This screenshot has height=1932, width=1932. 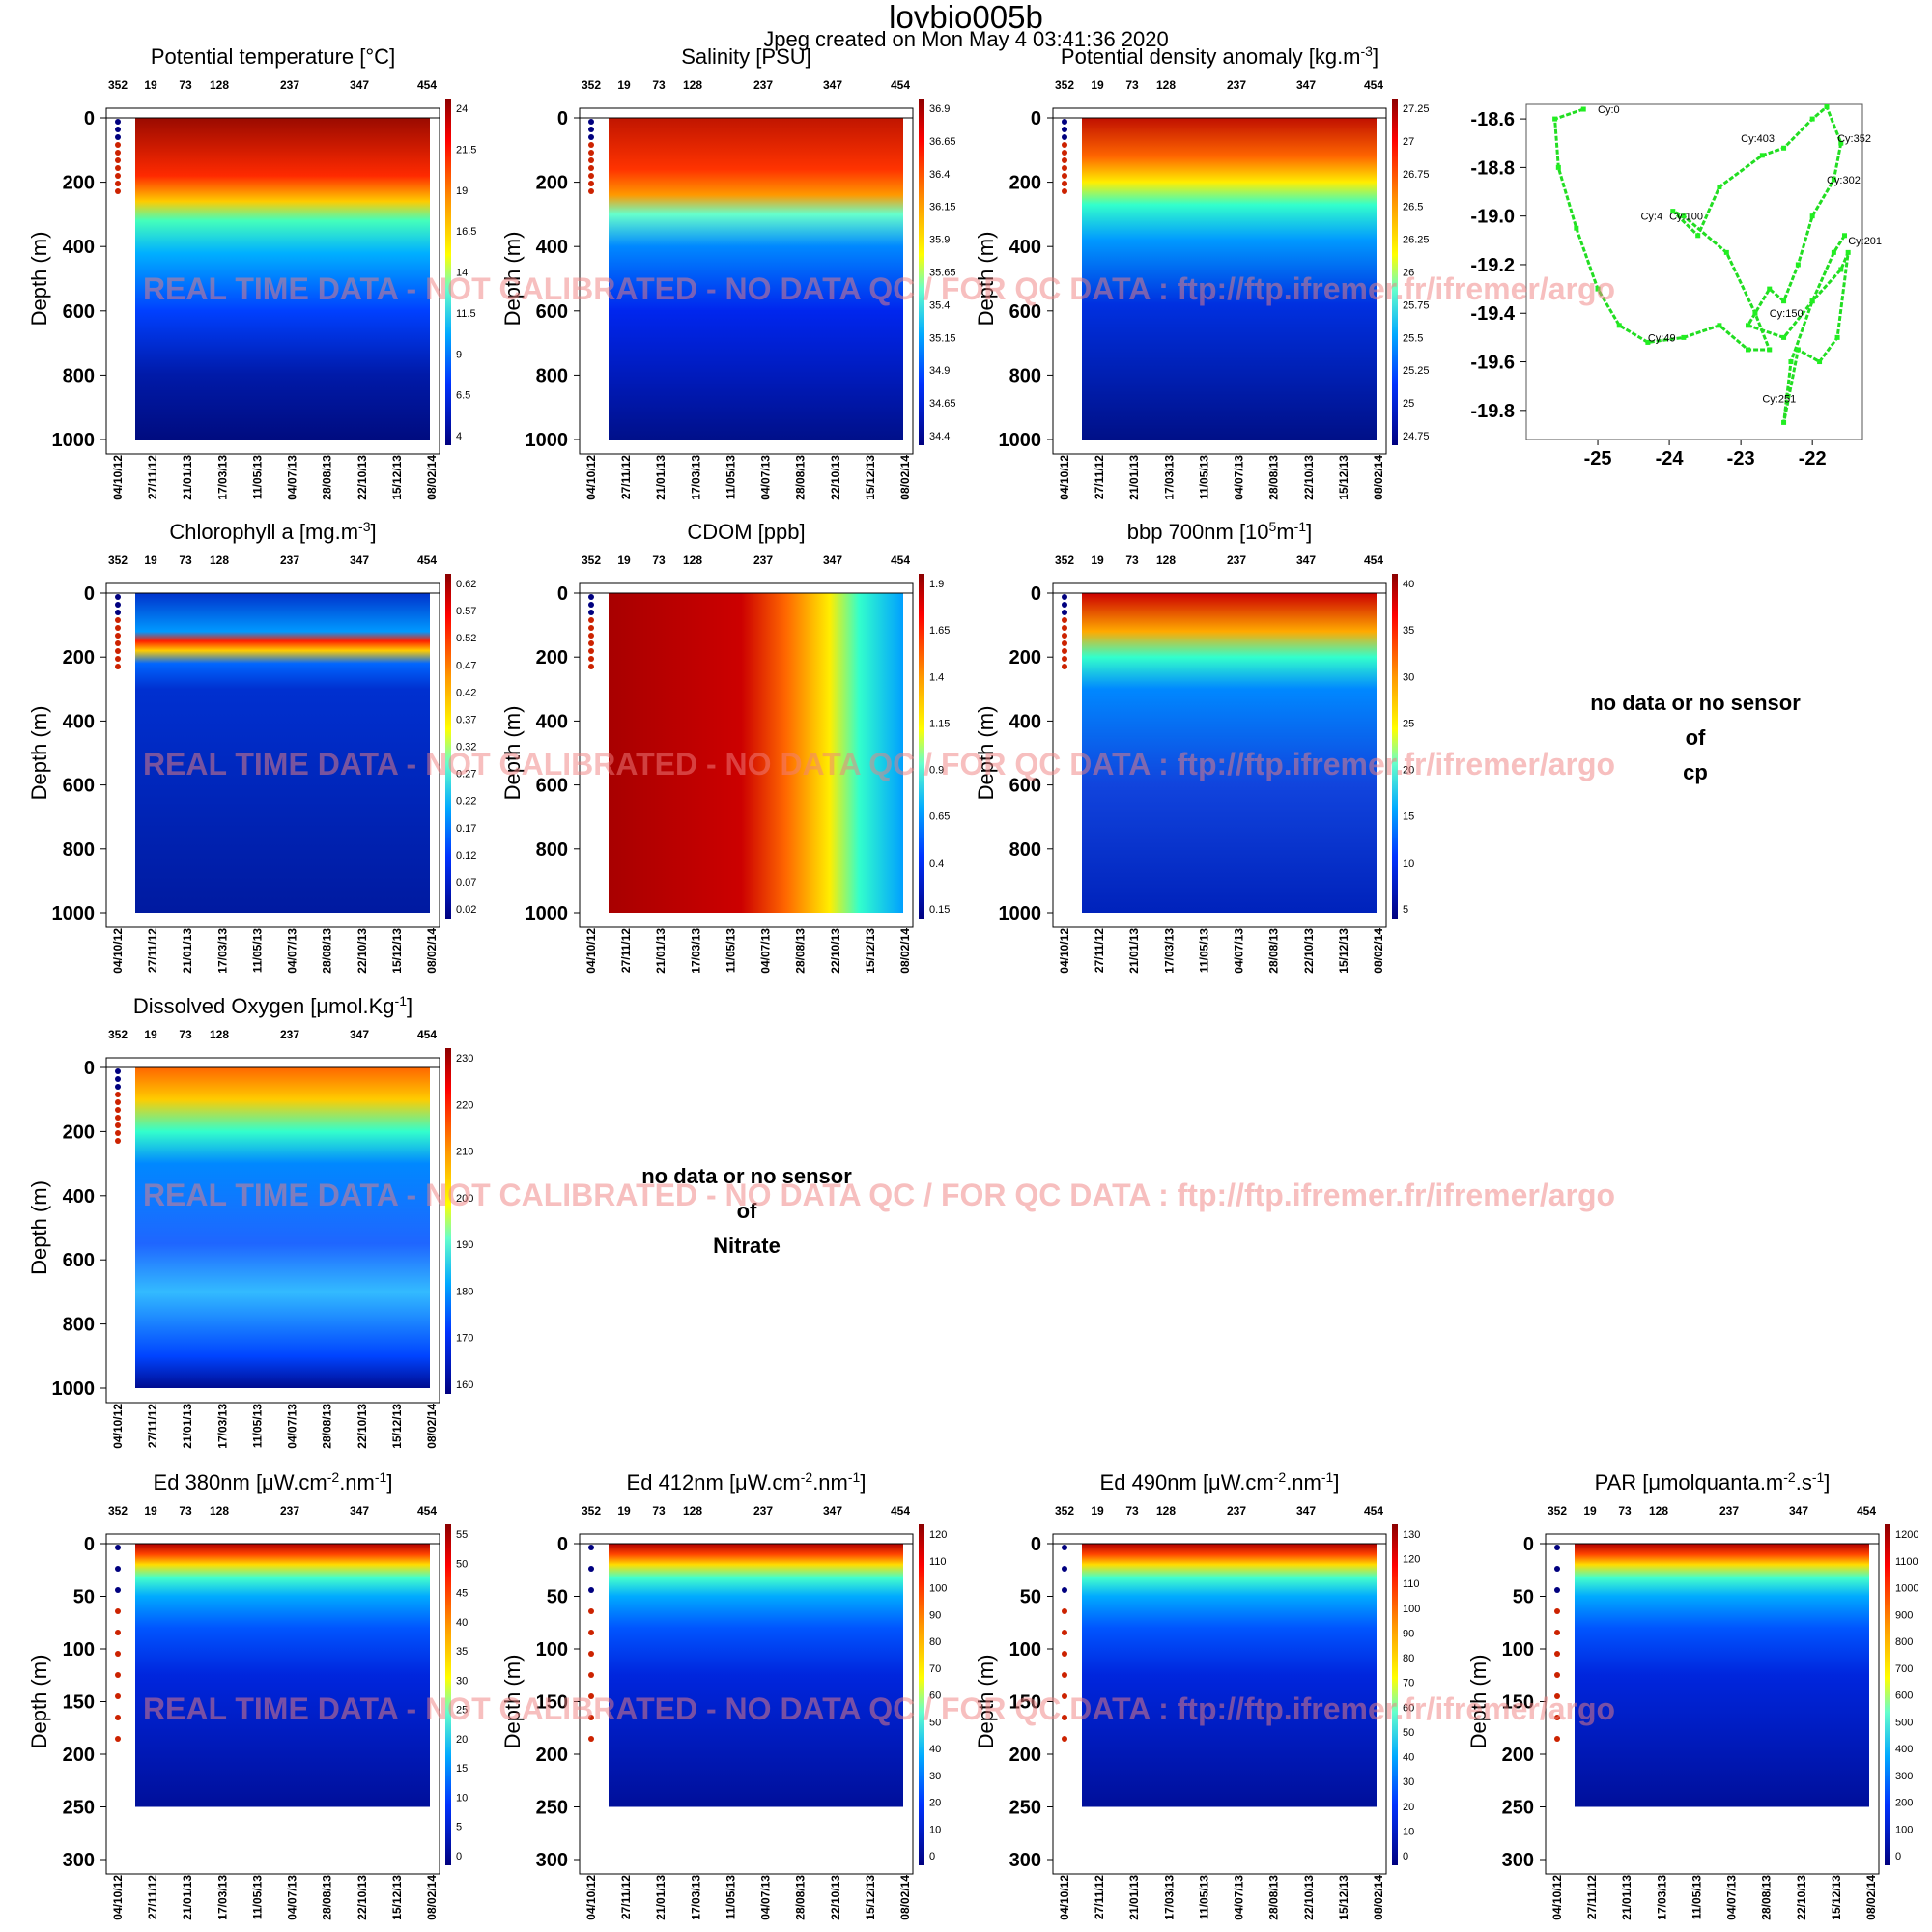 What do you see at coordinates (1729, 1511) in the screenshot?
I see `cycle-tick-label: 237` at bounding box center [1729, 1511].